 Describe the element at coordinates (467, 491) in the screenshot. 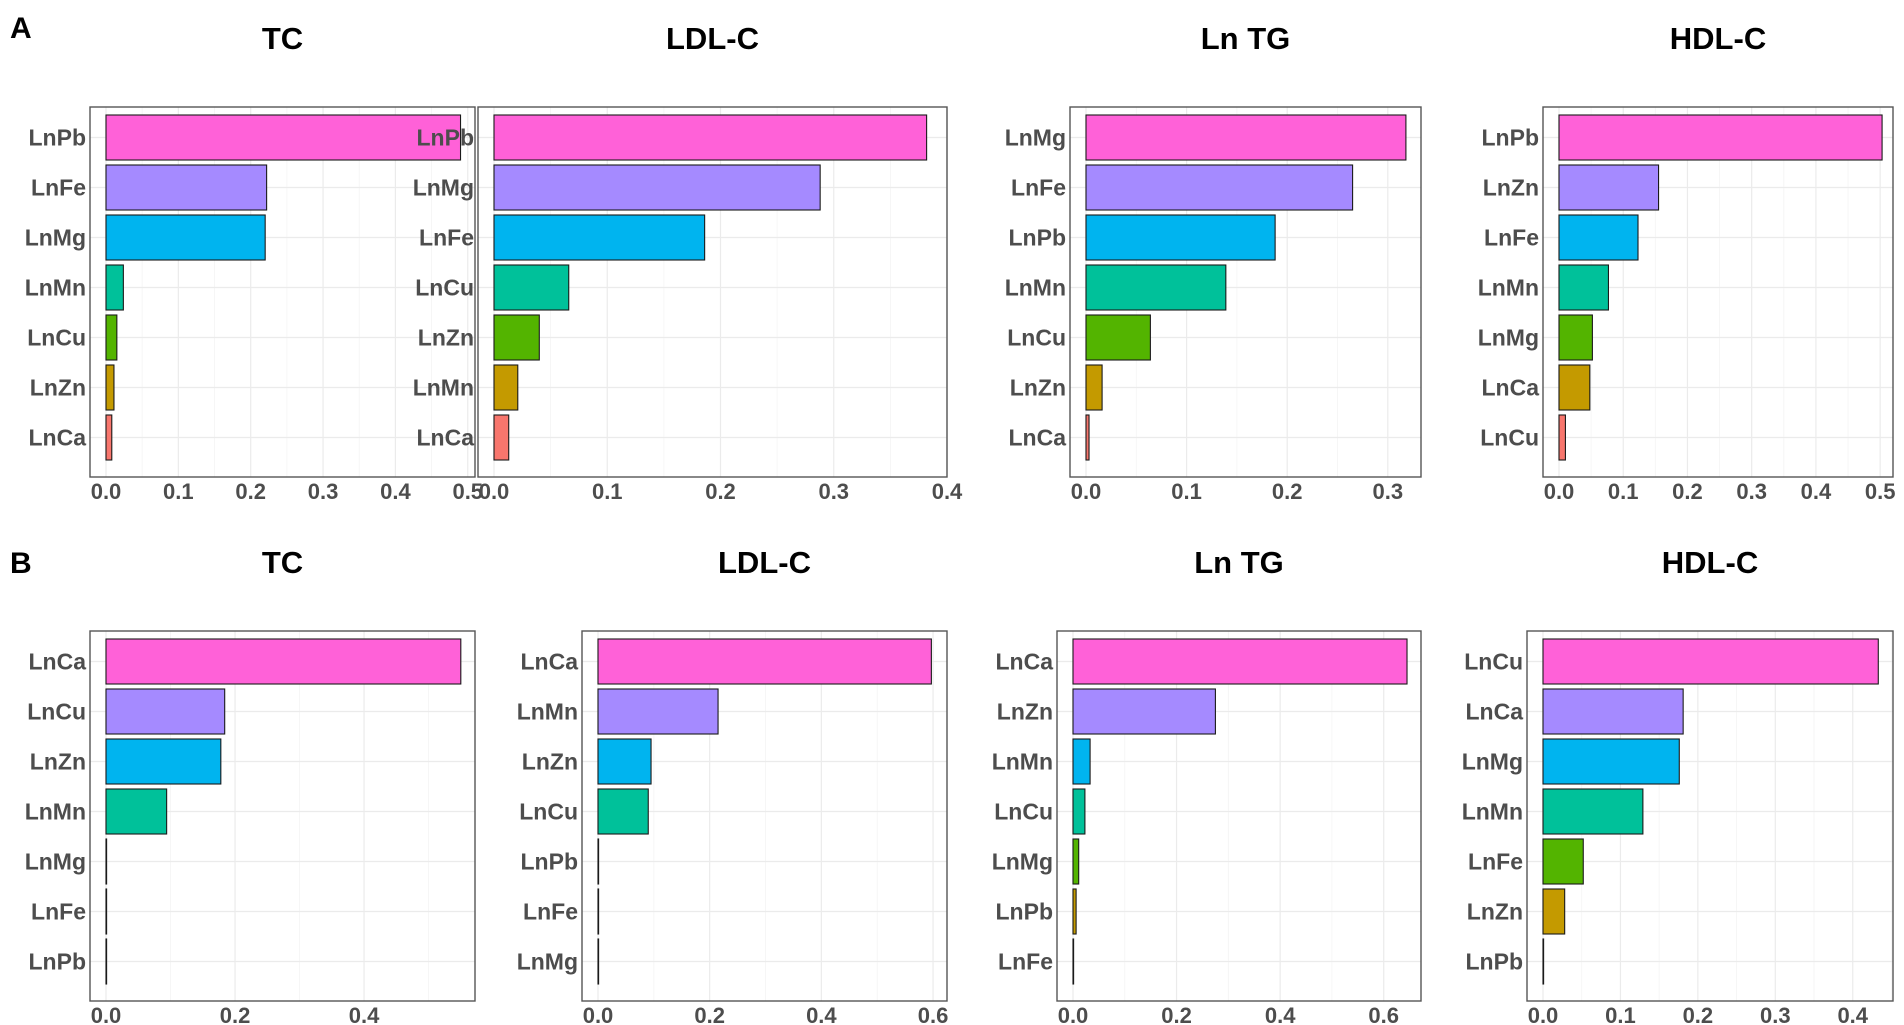

I see `x-tick-label: 0.5` at that location.